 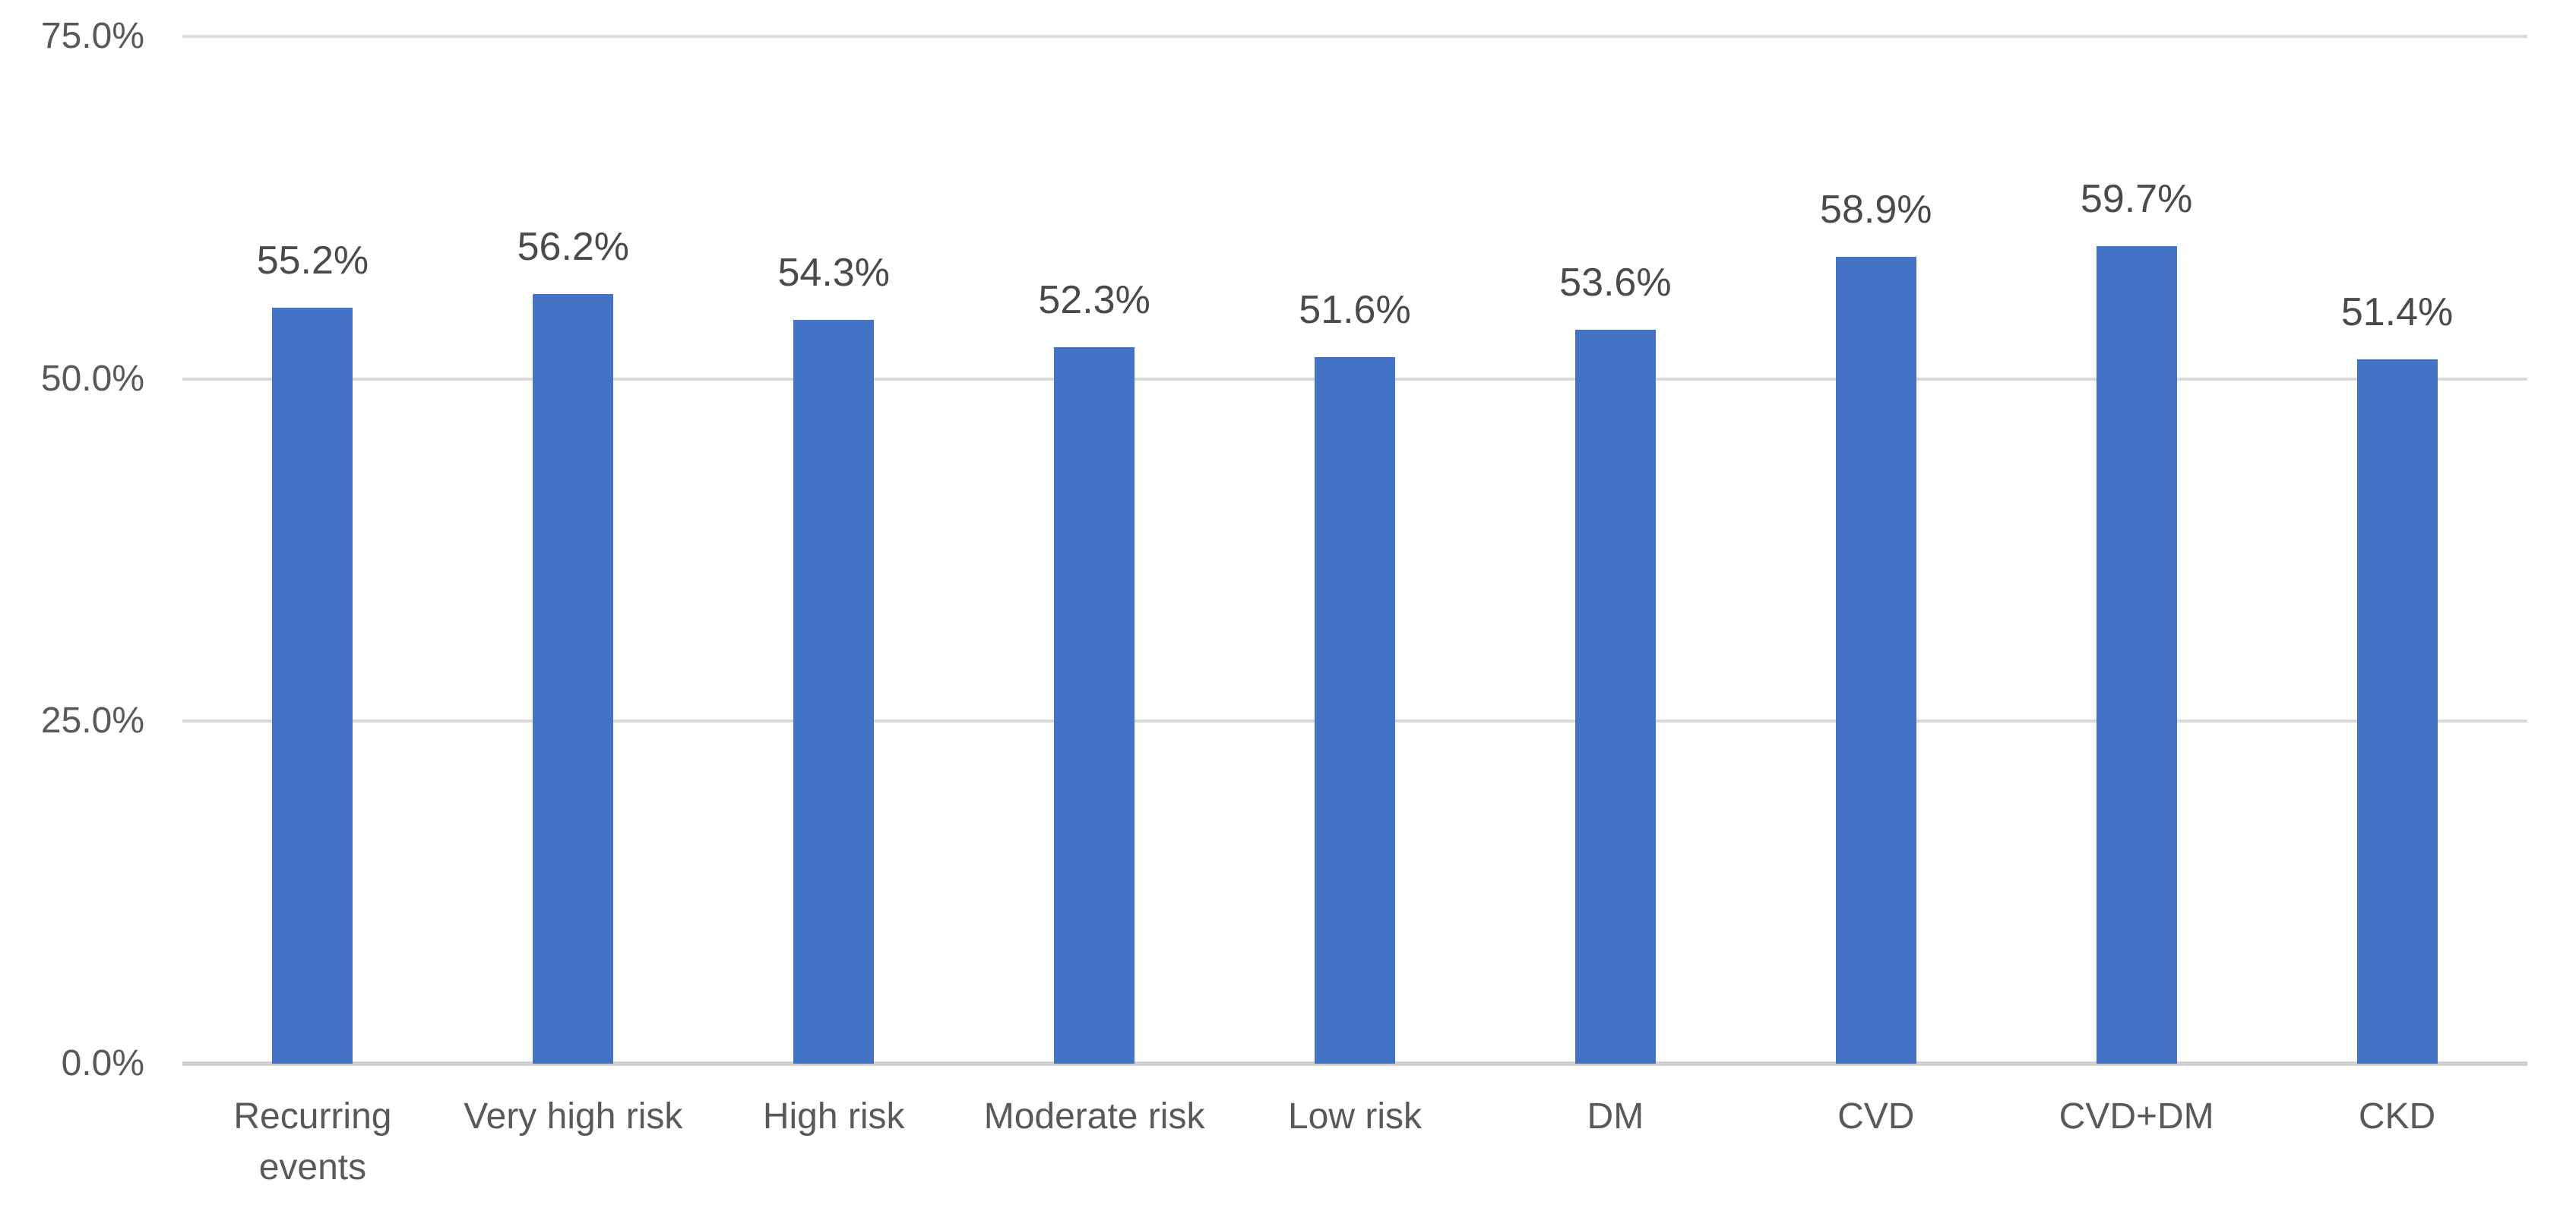 I want to click on y-tick-label: 0.0%, so click(x=102, y=1063).